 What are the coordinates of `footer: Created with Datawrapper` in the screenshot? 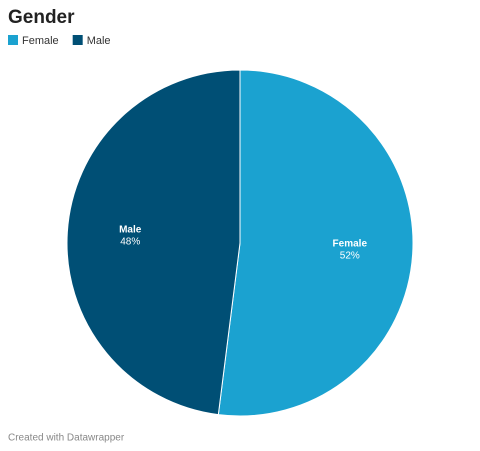 It's located at (66, 438).